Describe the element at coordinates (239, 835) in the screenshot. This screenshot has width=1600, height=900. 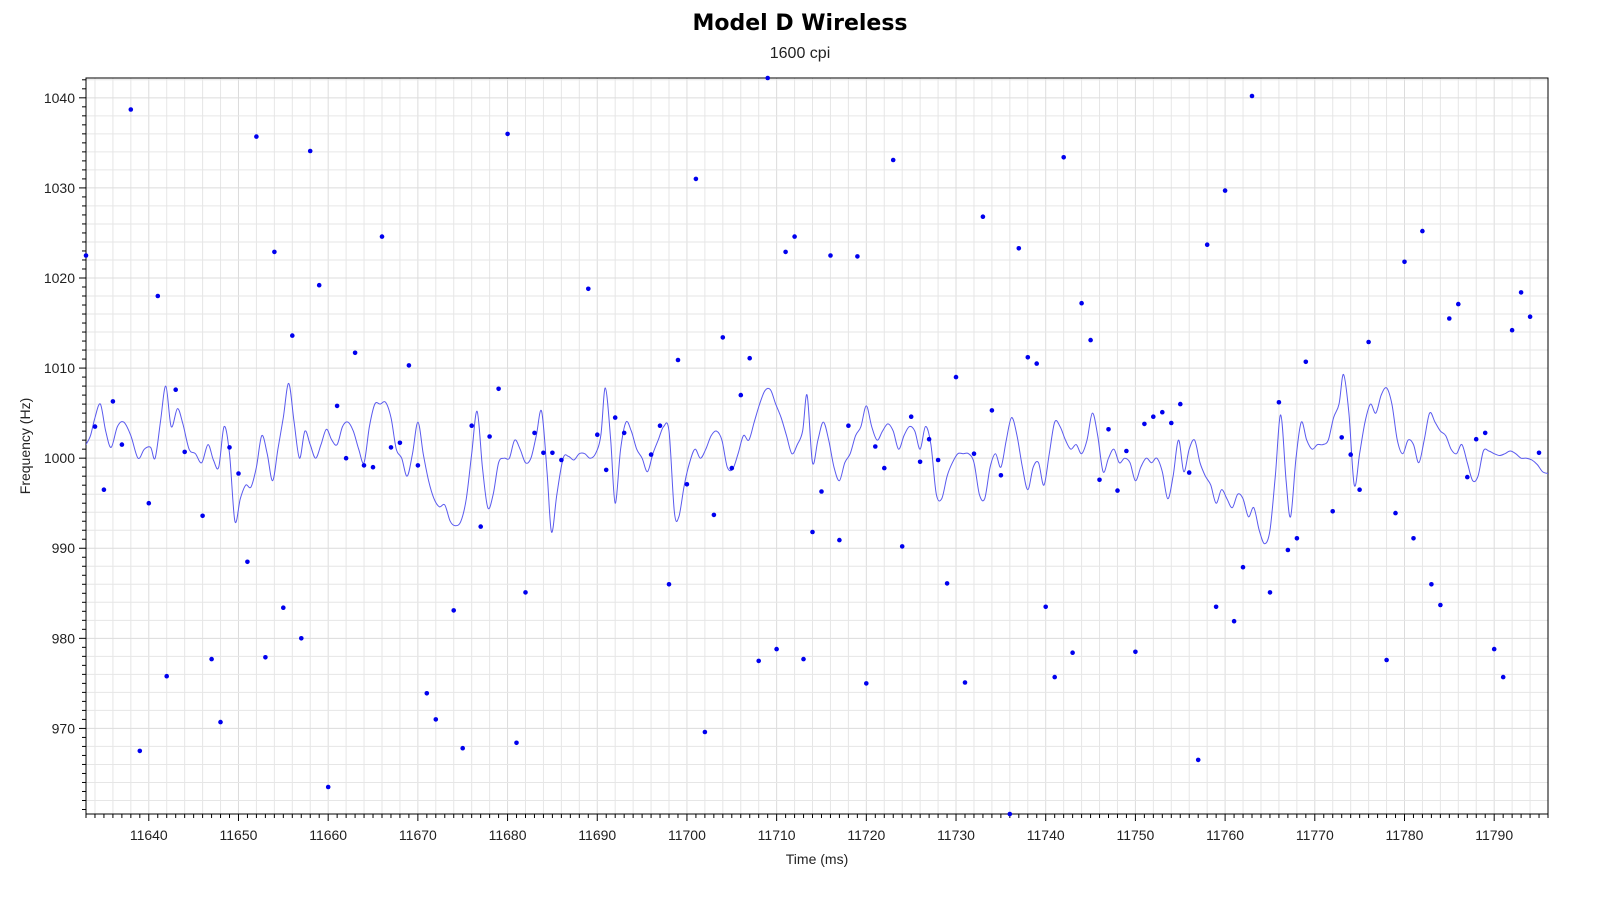
I see `x-tick-label: 11650` at that location.